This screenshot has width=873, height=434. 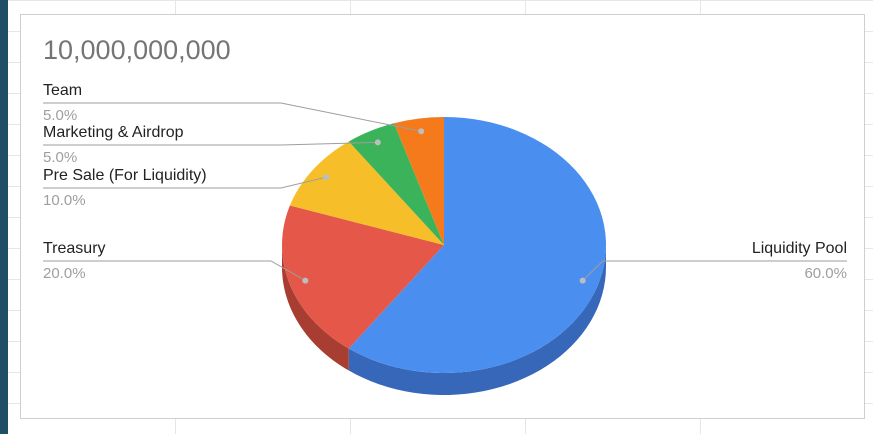 What do you see at coordinates (363, 277) in the screenshot?
I see `pie-slice-treasury` at bounding box center [363, 277].